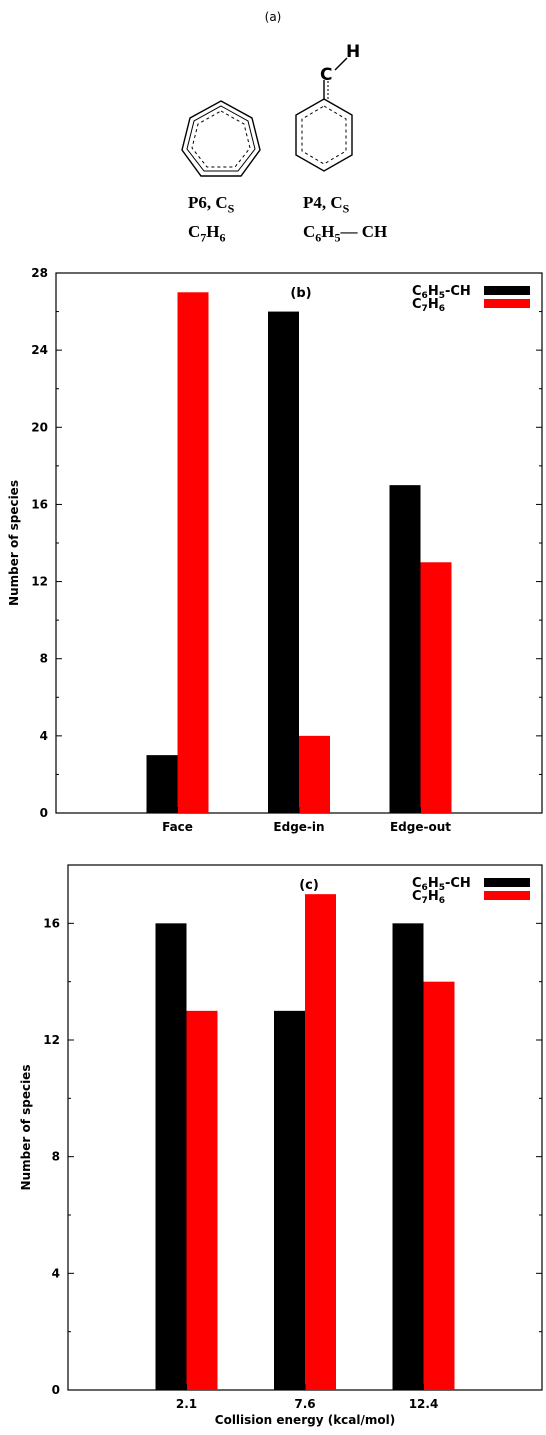 The image size is (546, 1435). What do you see at coordinates (314, 774) in the screenshot?
I see `bar-c7h6-Edge-in` at bounding box center [314, 774].